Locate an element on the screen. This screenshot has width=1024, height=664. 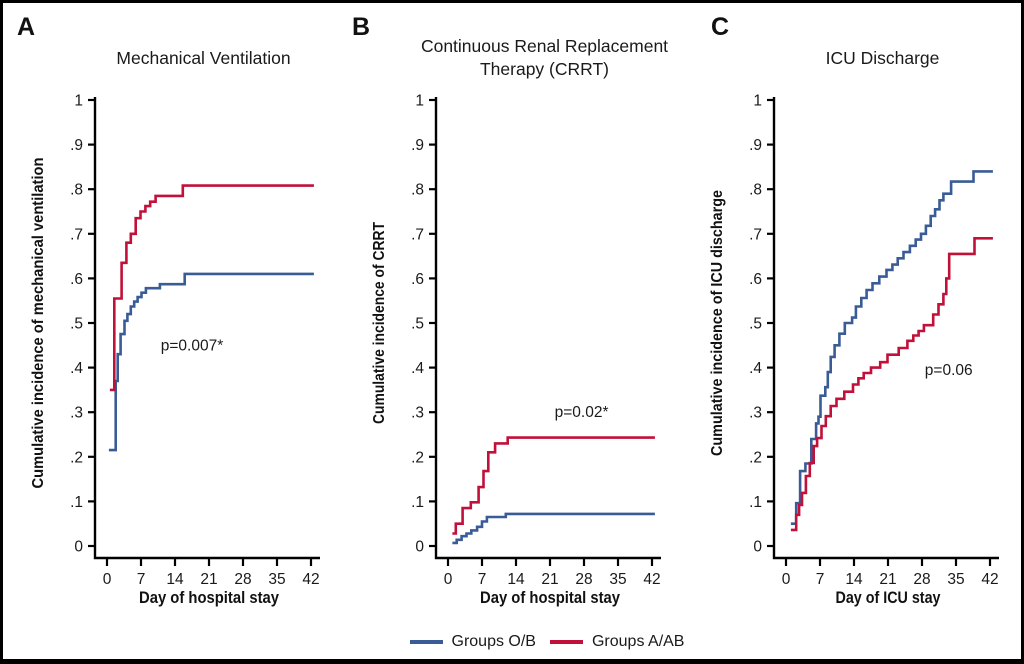
panel-letter-a: A is located at coordinates (26, 27).